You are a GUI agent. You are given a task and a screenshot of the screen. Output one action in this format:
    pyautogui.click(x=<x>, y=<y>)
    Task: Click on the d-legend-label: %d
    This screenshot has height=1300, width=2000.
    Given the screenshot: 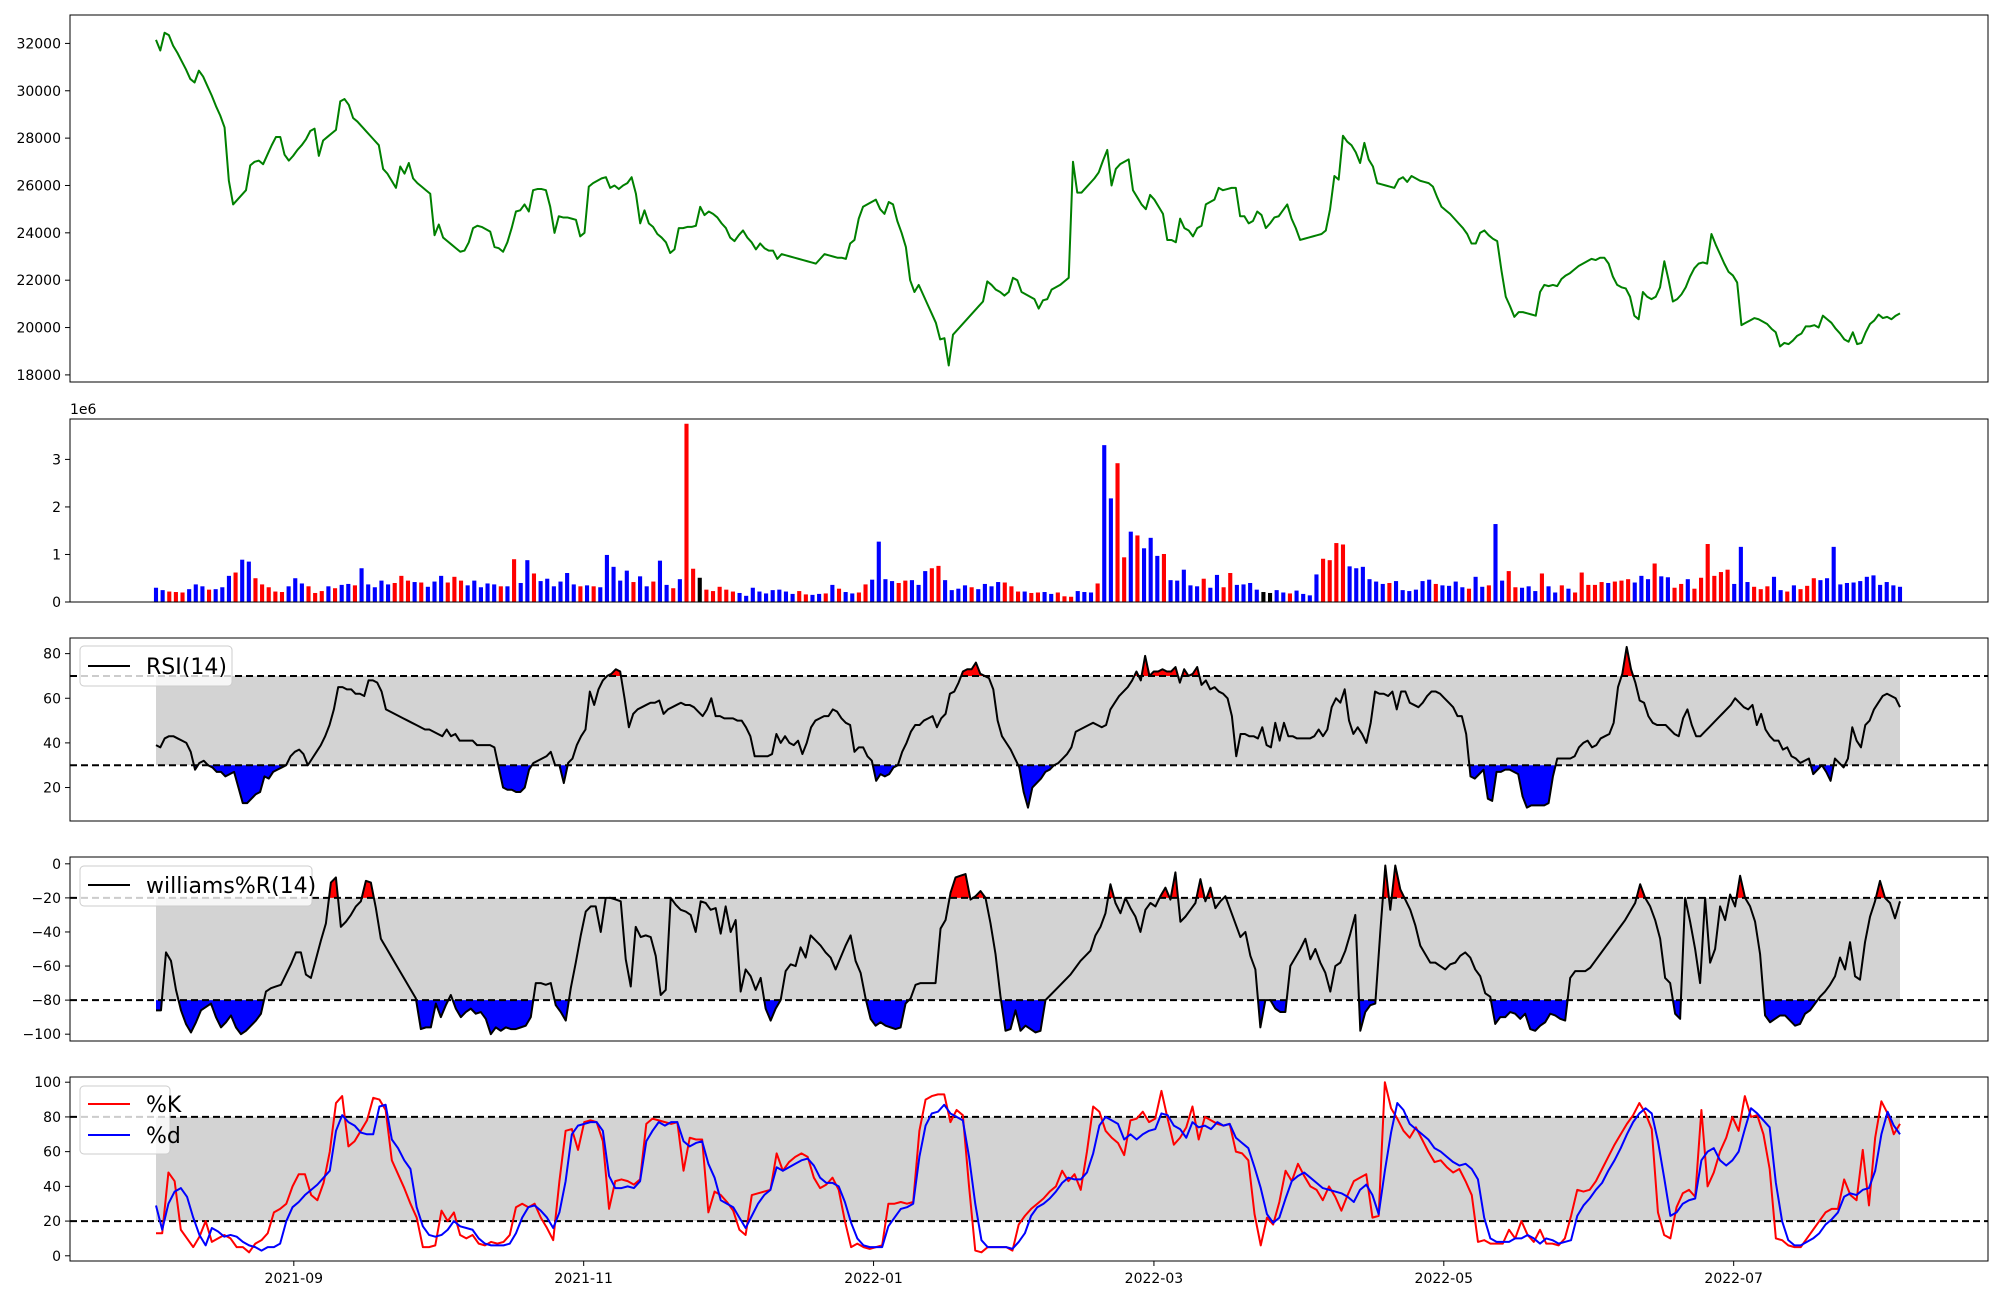 What is the action you would take?
    pyautogui.click(x=163, y=1136)
    